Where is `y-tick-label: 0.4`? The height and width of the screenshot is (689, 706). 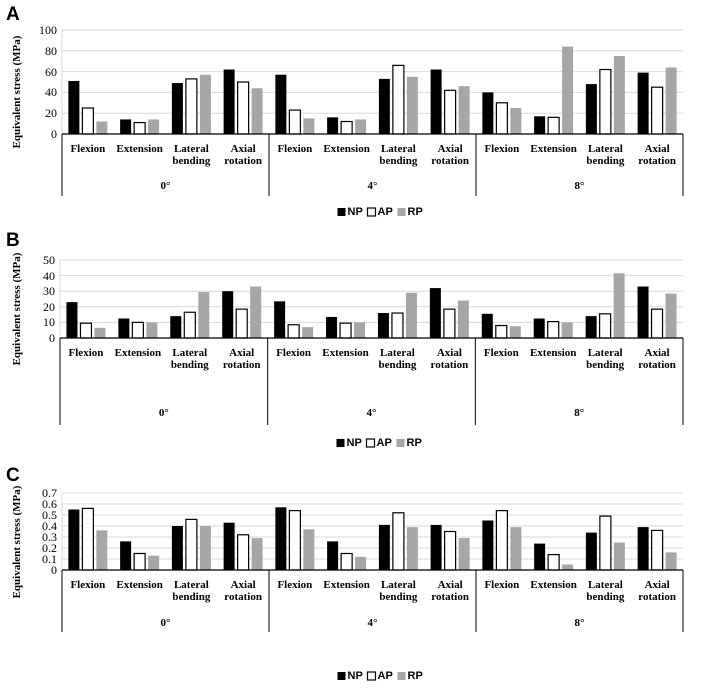
y-tick-label: 0.4 is located at coordinates (49, 526).